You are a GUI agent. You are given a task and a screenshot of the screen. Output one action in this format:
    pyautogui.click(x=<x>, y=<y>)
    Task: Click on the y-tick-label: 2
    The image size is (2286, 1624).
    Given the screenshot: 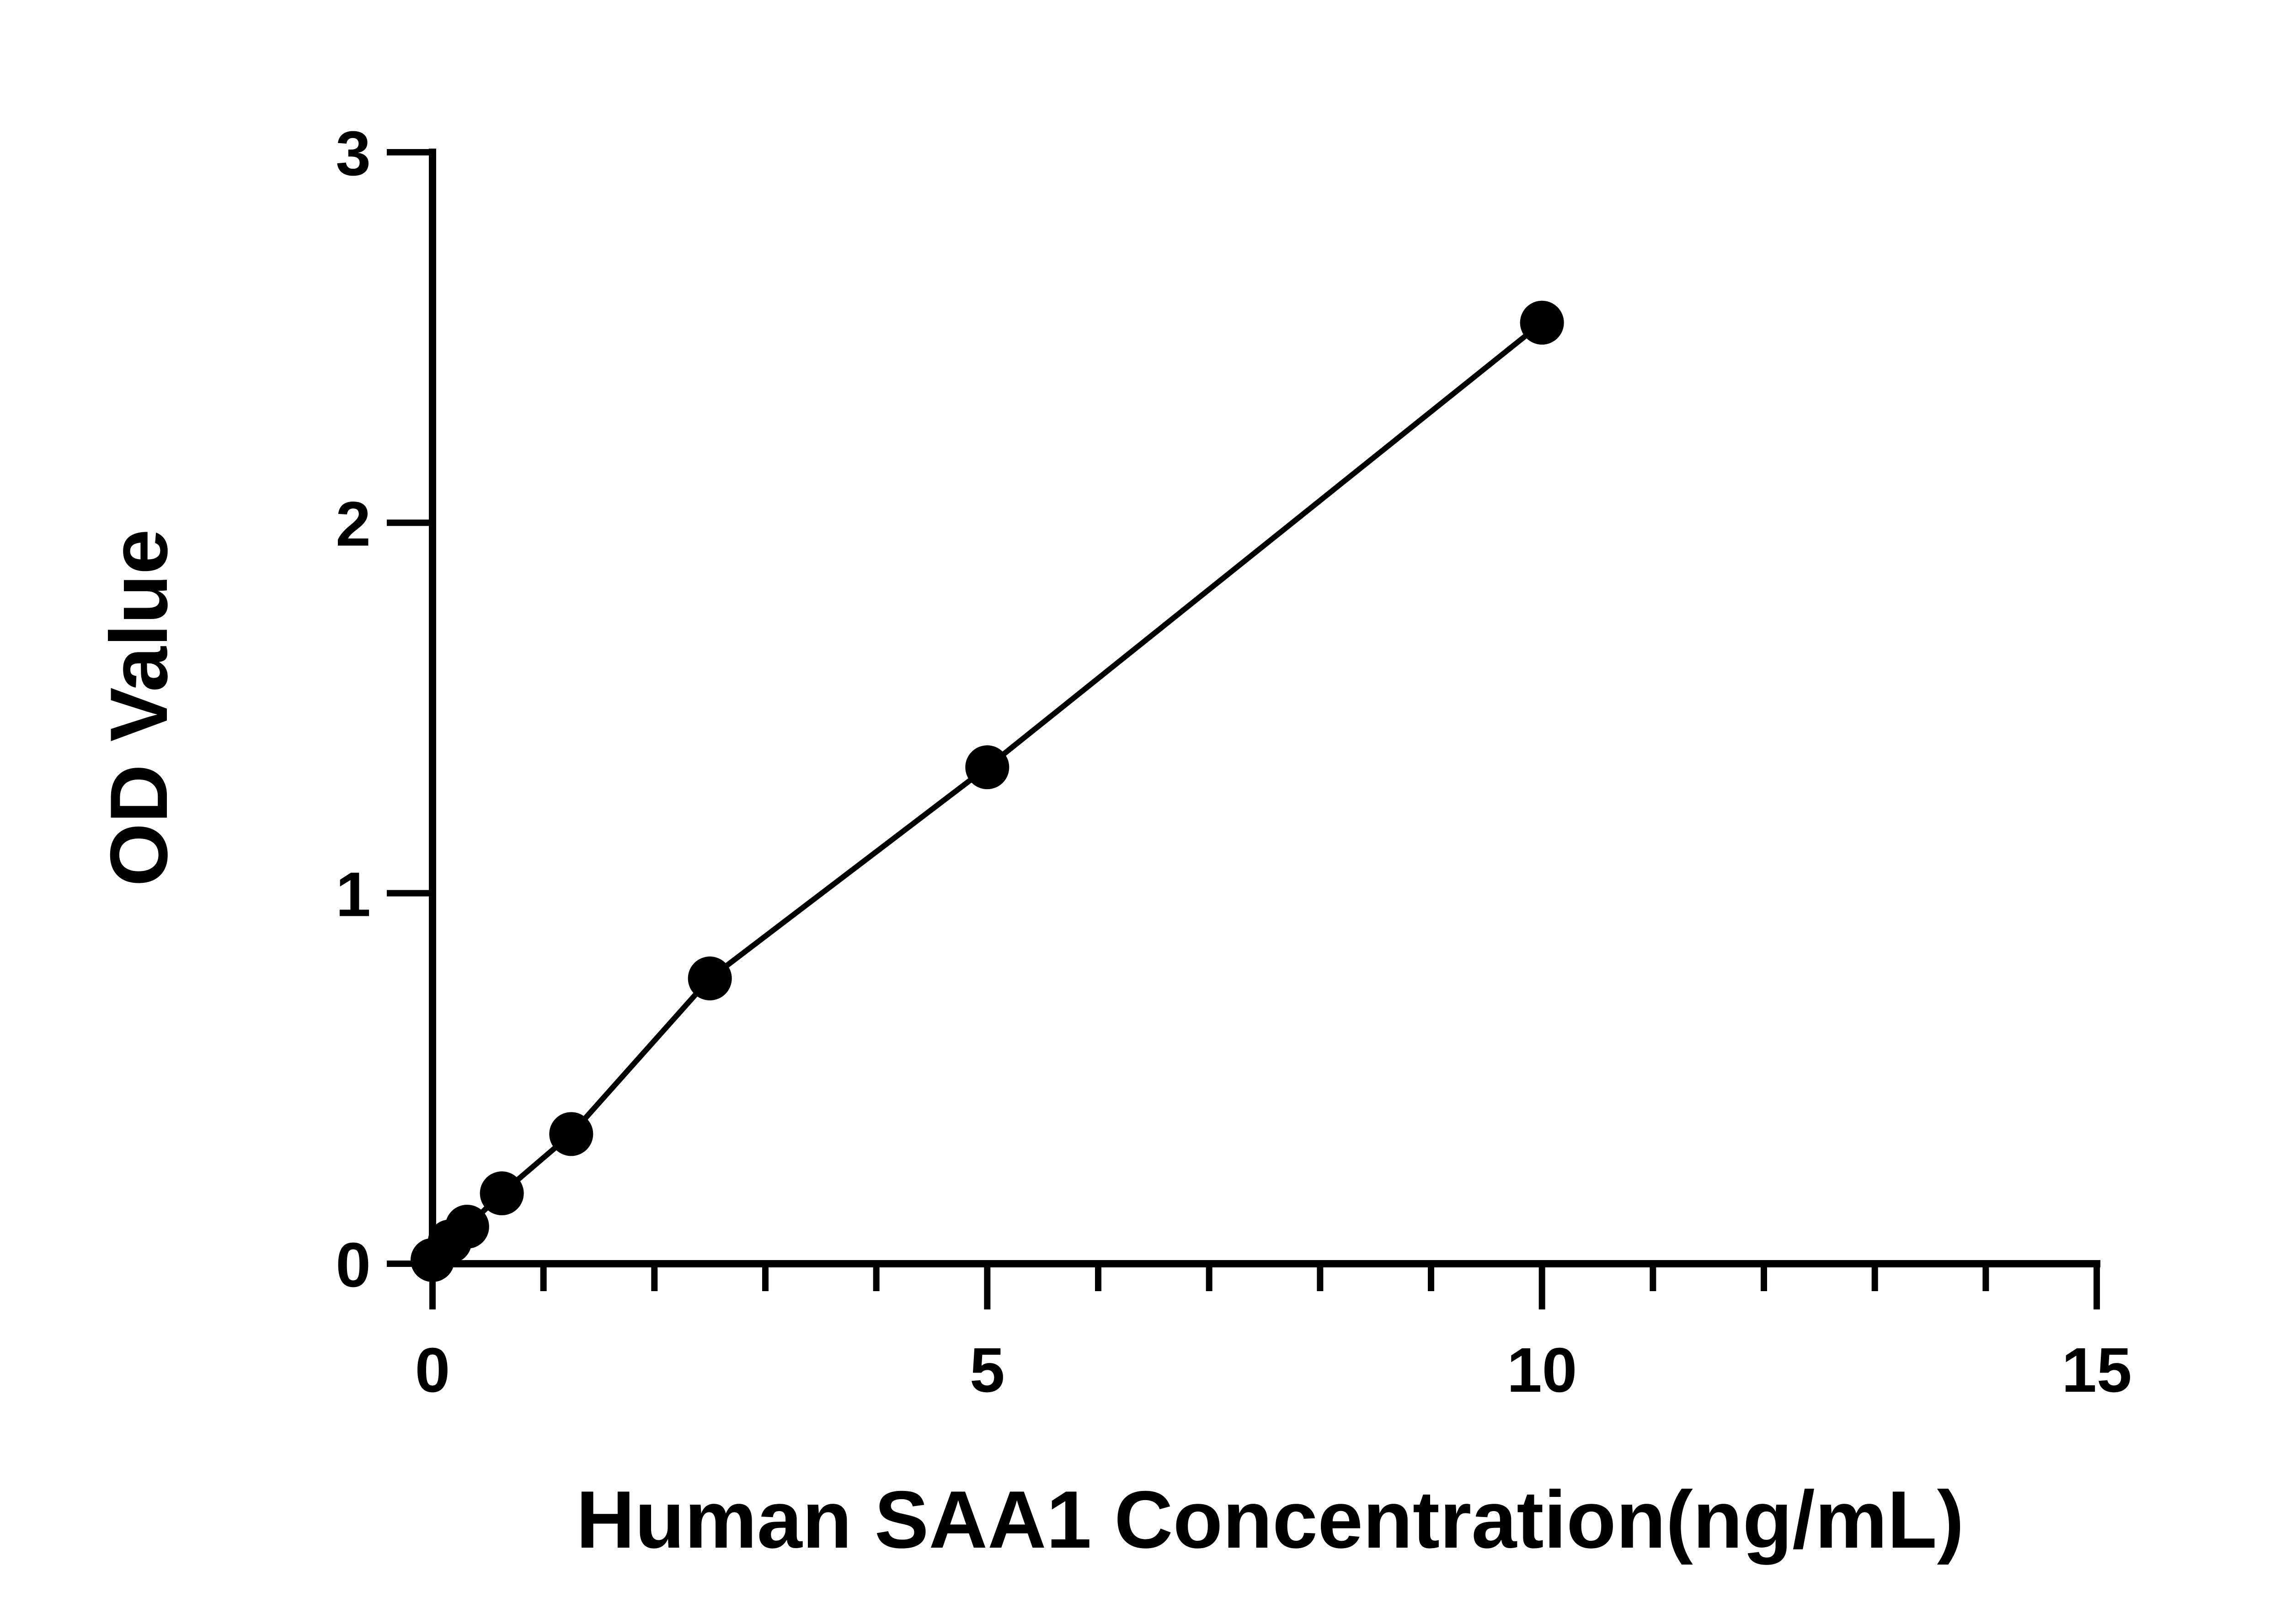 What is the action you would take?
    pyautogui.click(x=354, y=524)
    